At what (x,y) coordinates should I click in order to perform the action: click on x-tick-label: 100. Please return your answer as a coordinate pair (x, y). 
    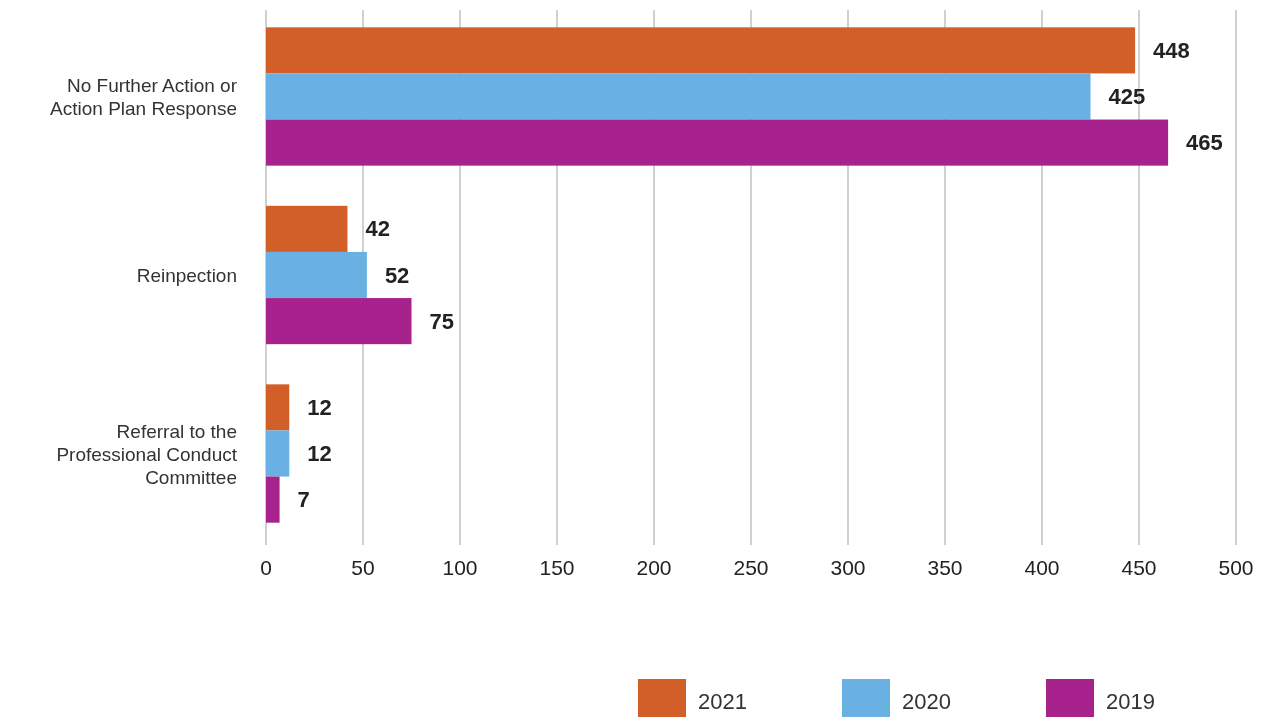
    Looking at the image, I should click on (460, 567).